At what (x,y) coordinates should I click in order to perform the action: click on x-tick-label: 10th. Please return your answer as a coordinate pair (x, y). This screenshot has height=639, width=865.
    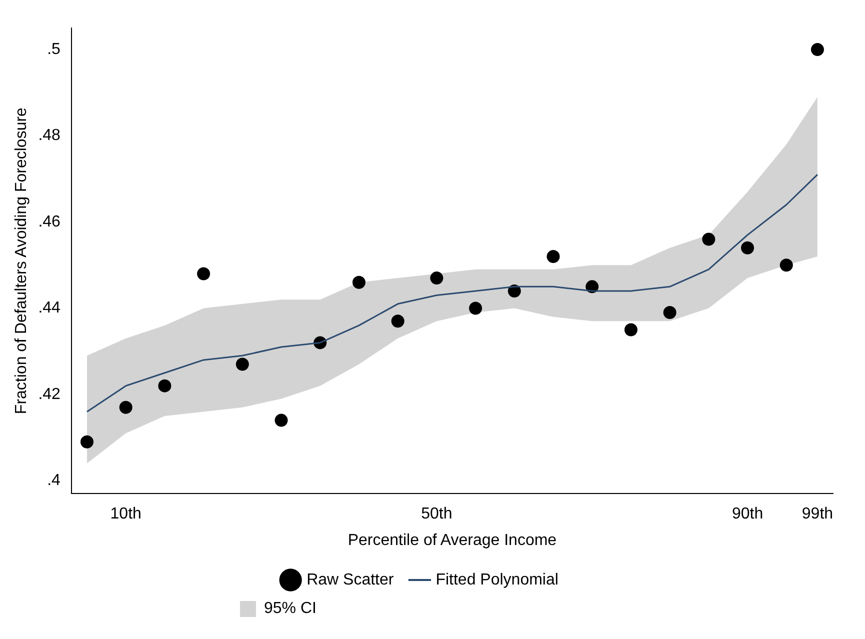
    Looking at the image, I should click on (126, 514).